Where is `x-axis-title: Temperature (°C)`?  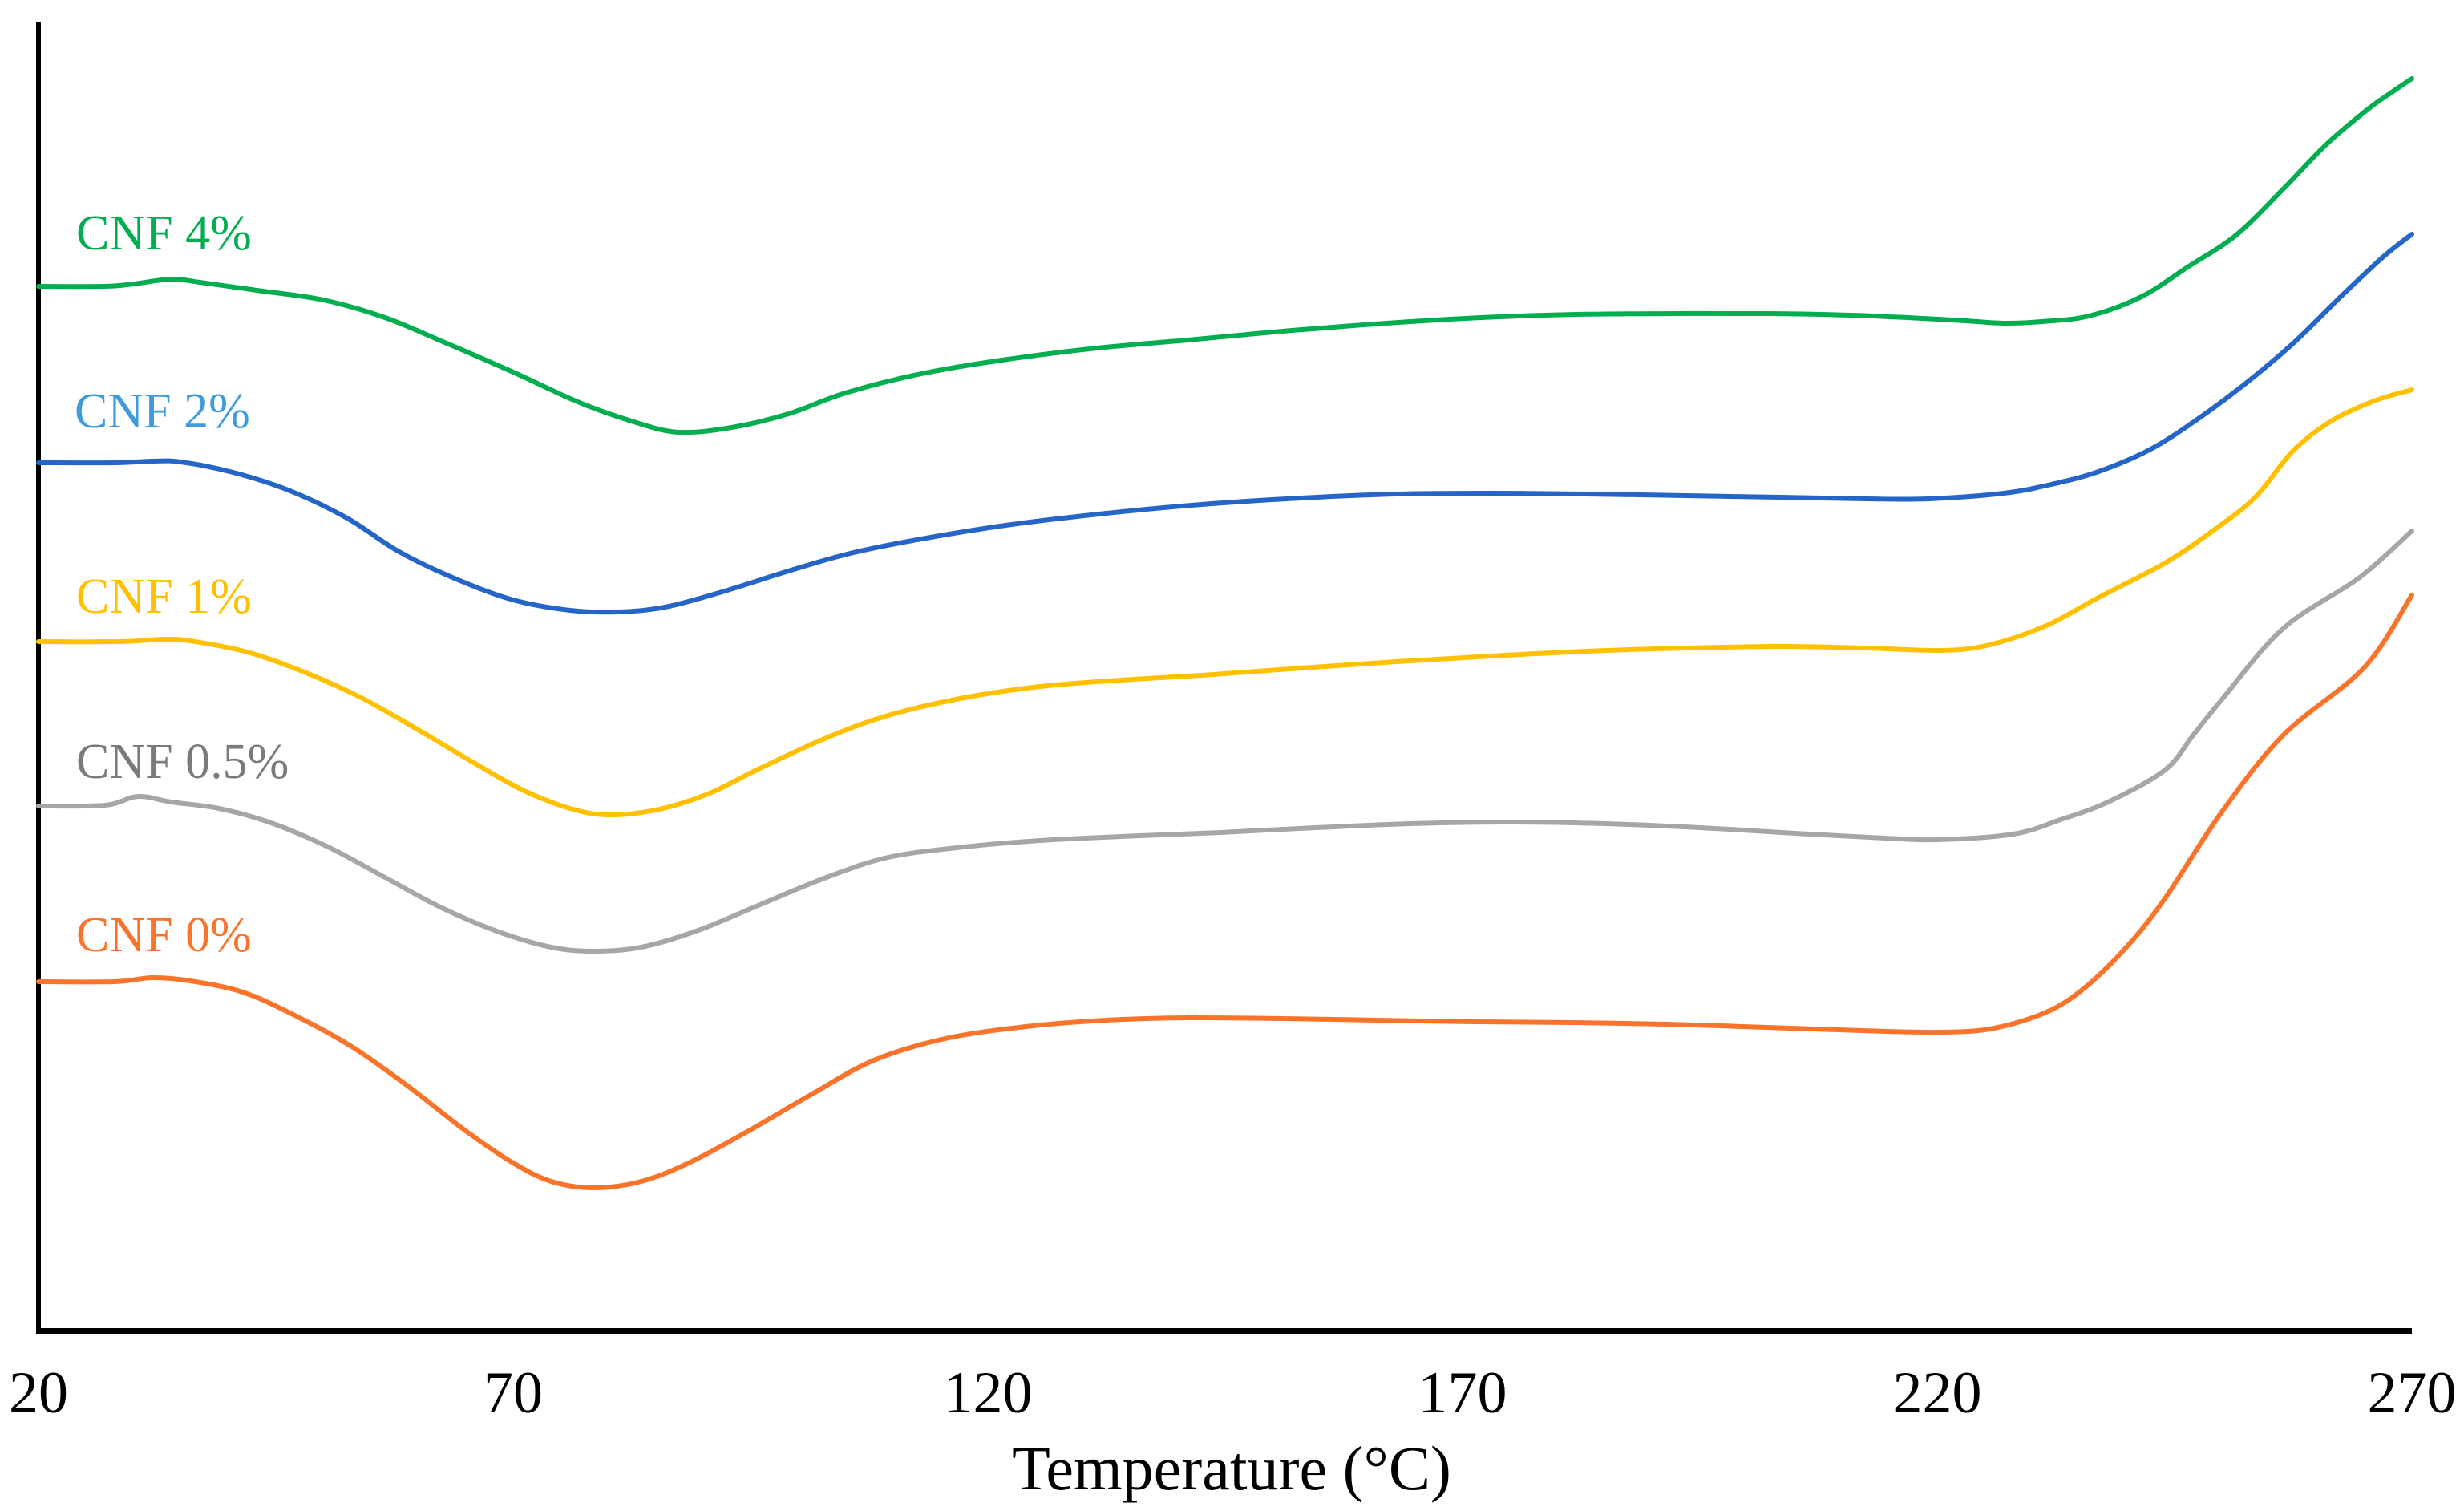 x-axis-title: Temperature (°C) is located at coordinates (1231, 1468).